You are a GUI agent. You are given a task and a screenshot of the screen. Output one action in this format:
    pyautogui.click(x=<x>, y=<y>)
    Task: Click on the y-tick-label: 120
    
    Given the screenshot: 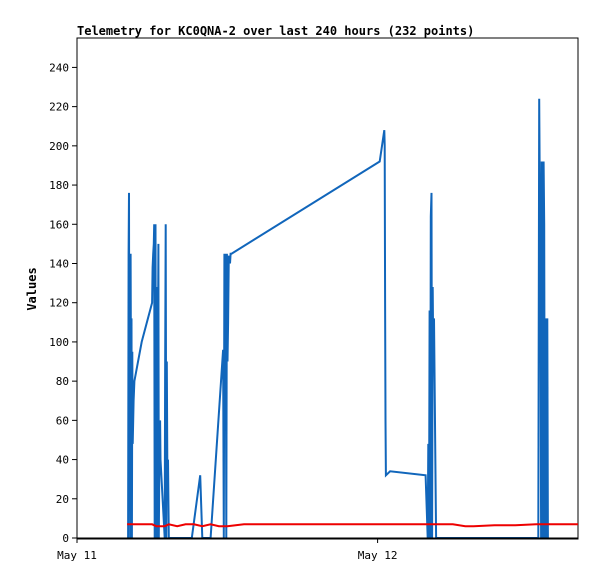 What is the action you would take?
    pyautogui.click(x=59, y=303)
    